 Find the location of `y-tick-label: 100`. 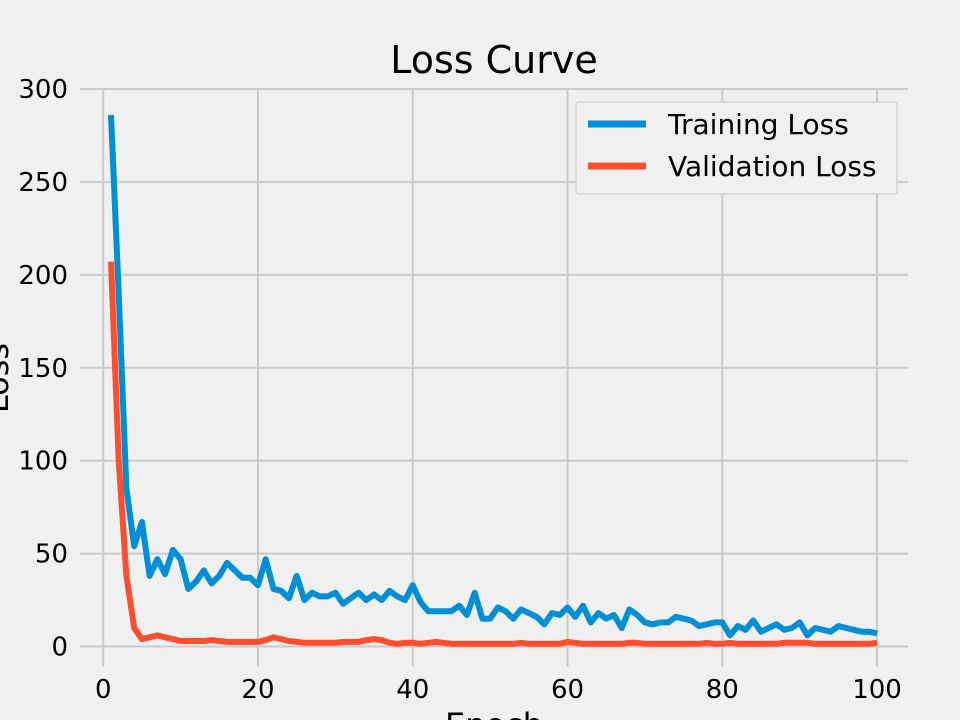

y-tick-label: 100 is located at coordinates (43, 462).